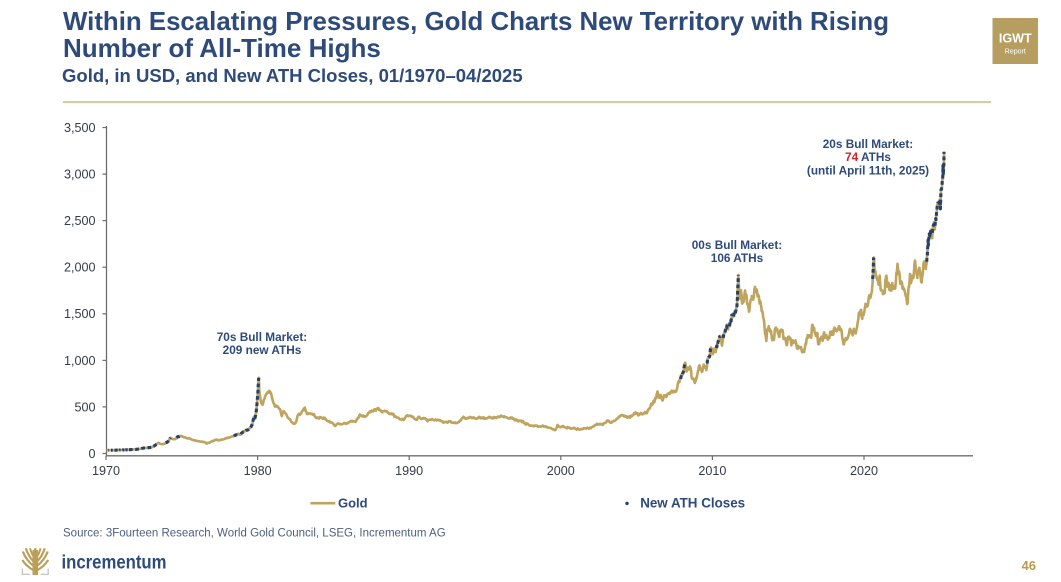 The image size is (1061, 582). Describe the element at coordinates (864, 471) in the screenshot. I see `svg-text: 2020` at that location.